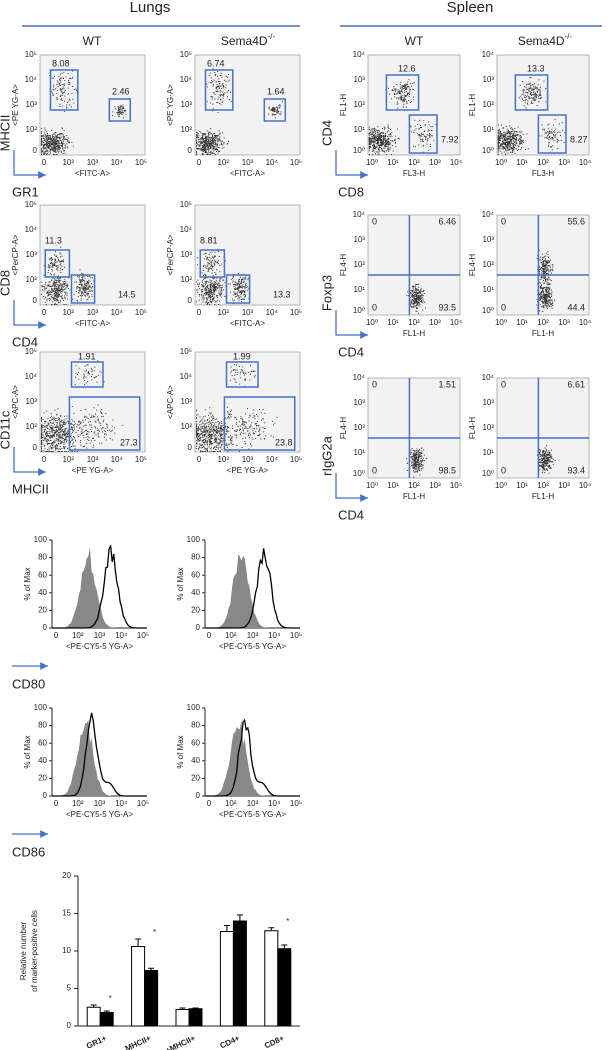 The image size is (611, 1050). Describe the element at coordinates (186, 351) in the screenshot. I see `y-tick-label: 10⁵` at that location.